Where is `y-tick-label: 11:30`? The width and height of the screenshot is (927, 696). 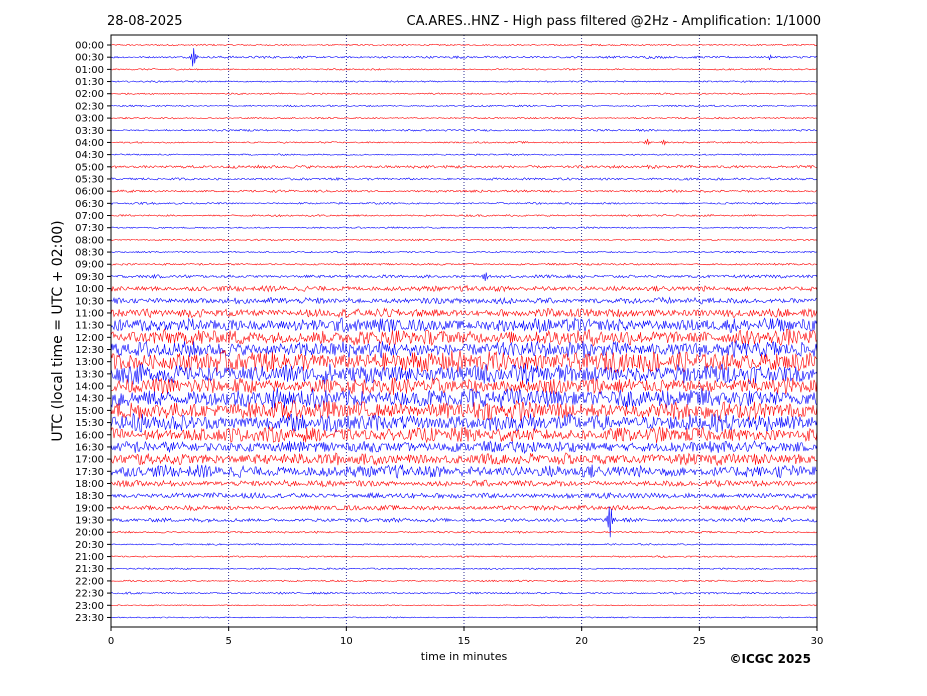 y-tick-label: 11:30 is located at coordinates (89, 326).